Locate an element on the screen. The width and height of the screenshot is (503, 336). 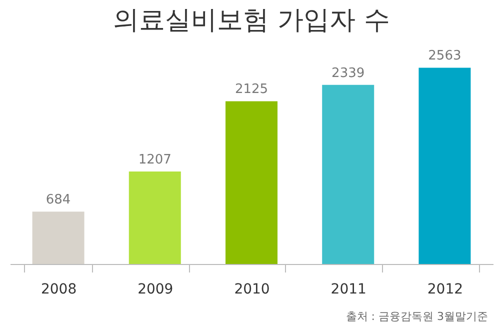
data-label: 2125 is located at coordinates (251, 90).